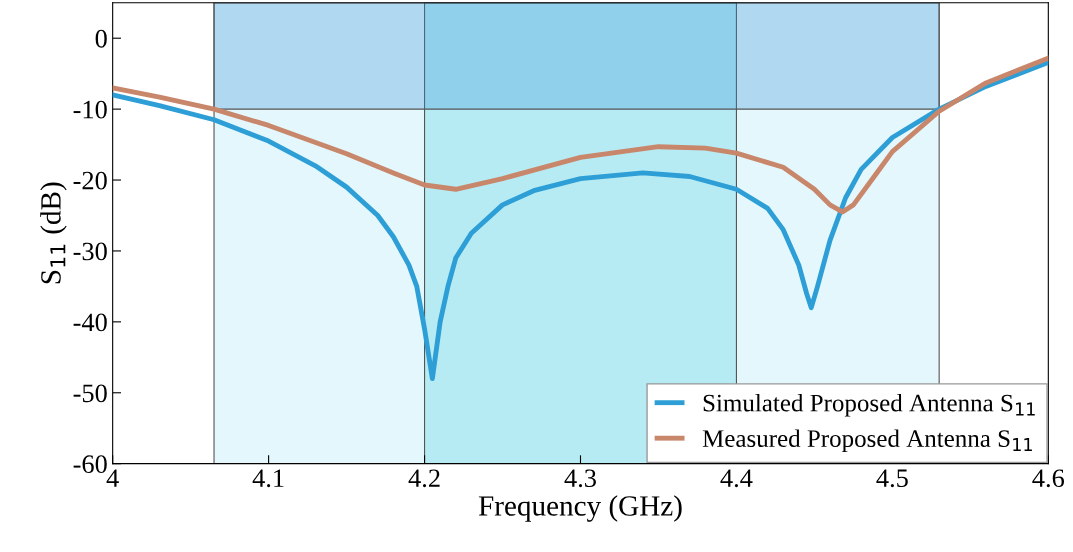 The height and width of the screenshot is (552, 1073). I want to click on x-axis-title: Frequency (GHz), so click(580, 508).